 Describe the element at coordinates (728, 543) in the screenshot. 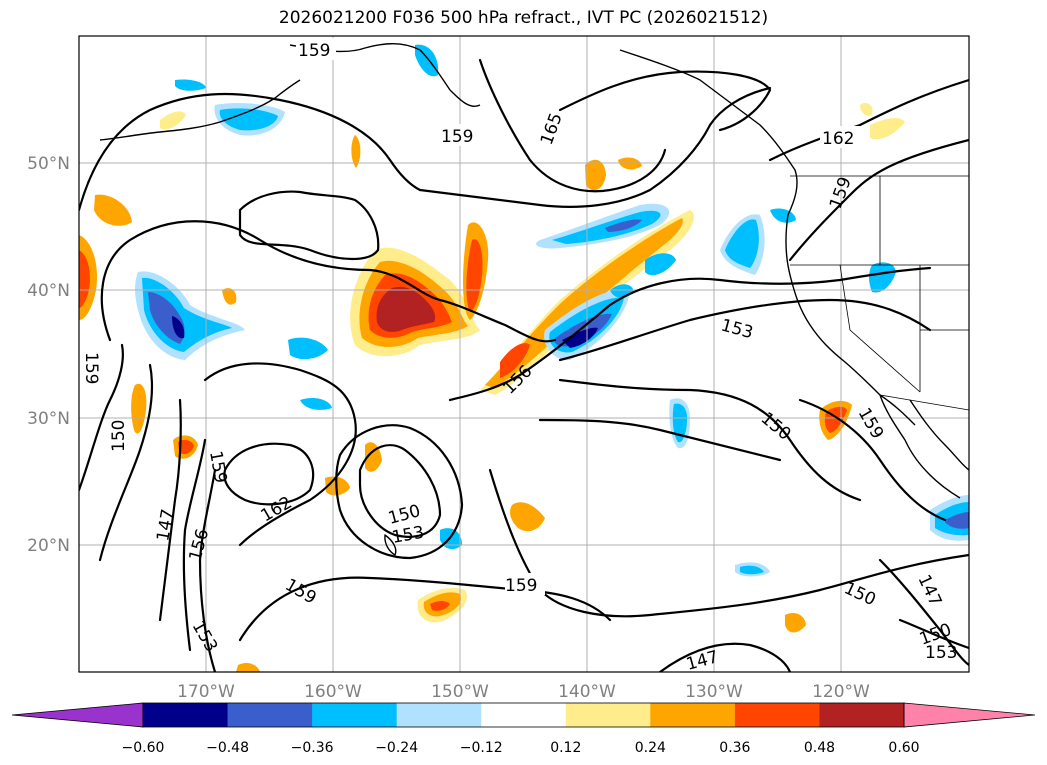

I see `contour-150-sw` at that location.